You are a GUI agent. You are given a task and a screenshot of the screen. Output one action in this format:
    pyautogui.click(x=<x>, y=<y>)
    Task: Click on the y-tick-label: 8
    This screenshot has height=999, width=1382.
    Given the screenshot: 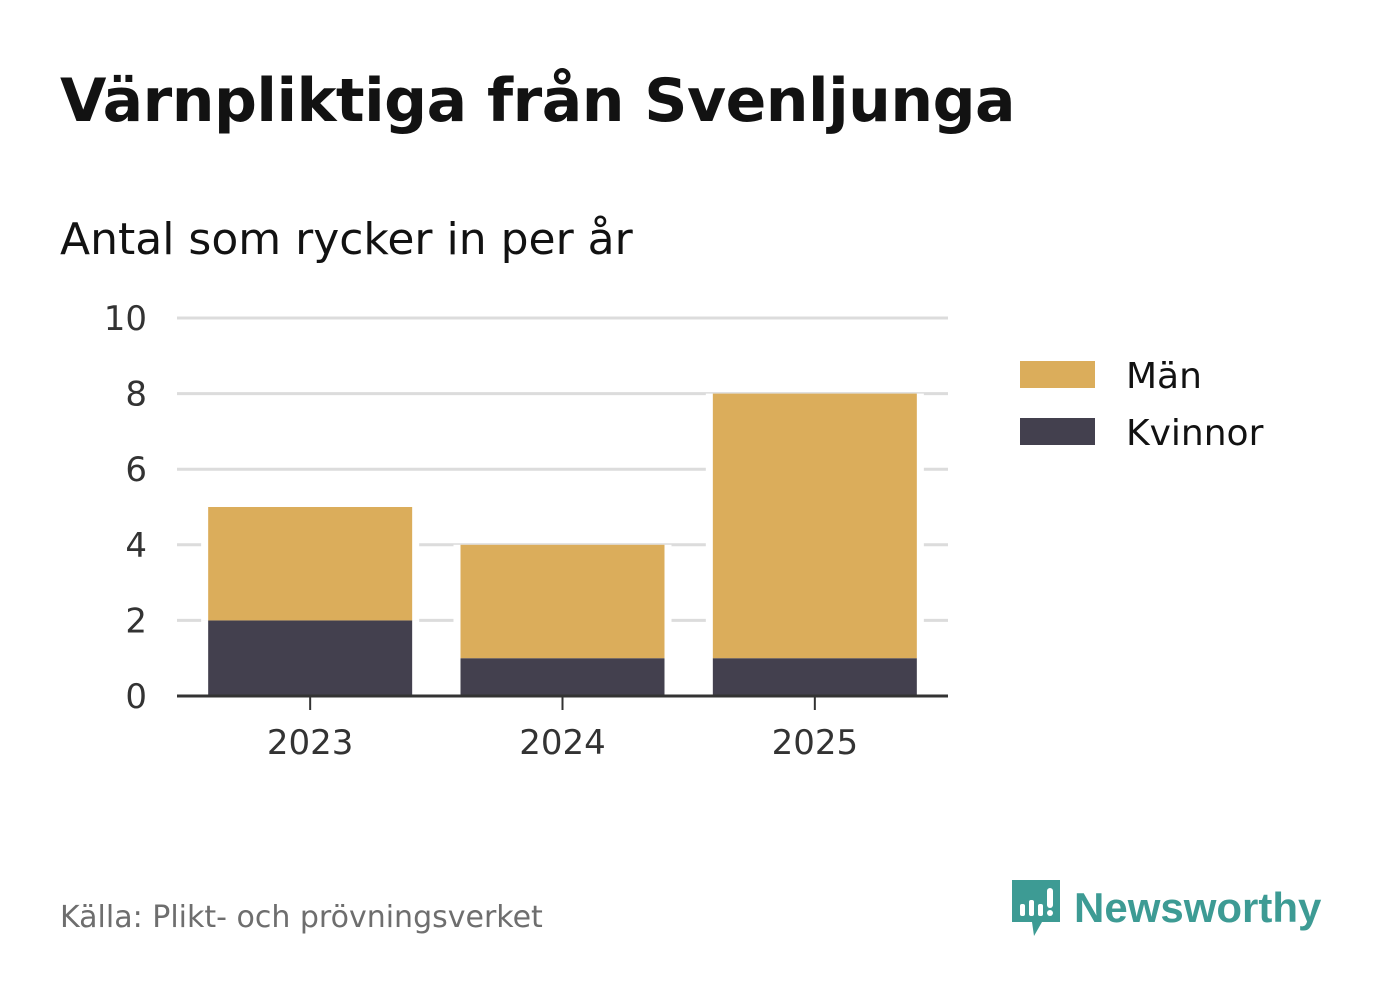 What is the action you would take?
    pyautogui.click(x=136, y=395)
    